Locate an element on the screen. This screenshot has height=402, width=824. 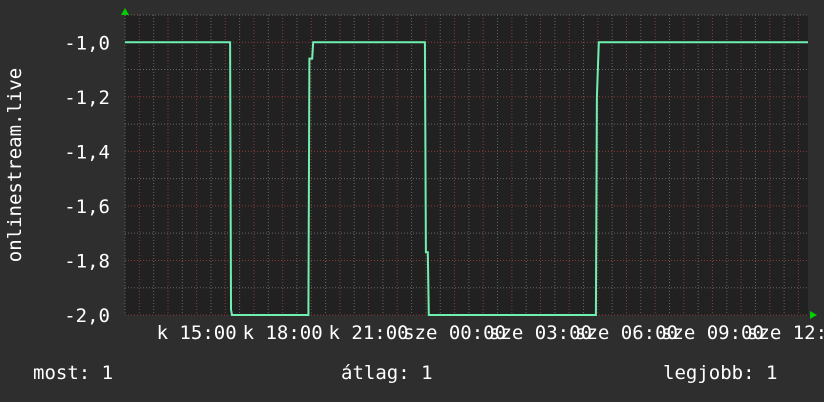
y-tick-label: -1,0 is located at coordinates (87, 43).